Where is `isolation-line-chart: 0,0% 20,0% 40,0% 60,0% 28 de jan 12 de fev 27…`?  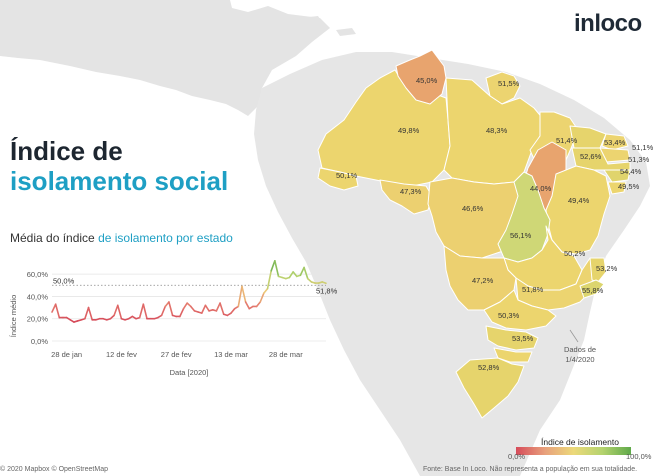 isolation-line-chart: 0,0% 20,0% 40,0% 60,0% 28 de jan 12 de fev 27… is located at coordinates (175, 320).